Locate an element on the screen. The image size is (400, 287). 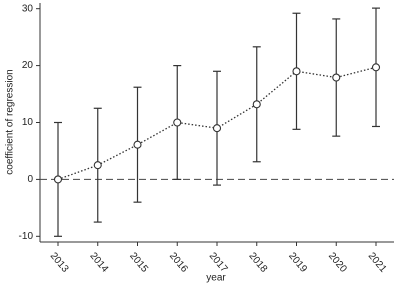
x-tick-label: 2013 is located at coordinates (59, 263).